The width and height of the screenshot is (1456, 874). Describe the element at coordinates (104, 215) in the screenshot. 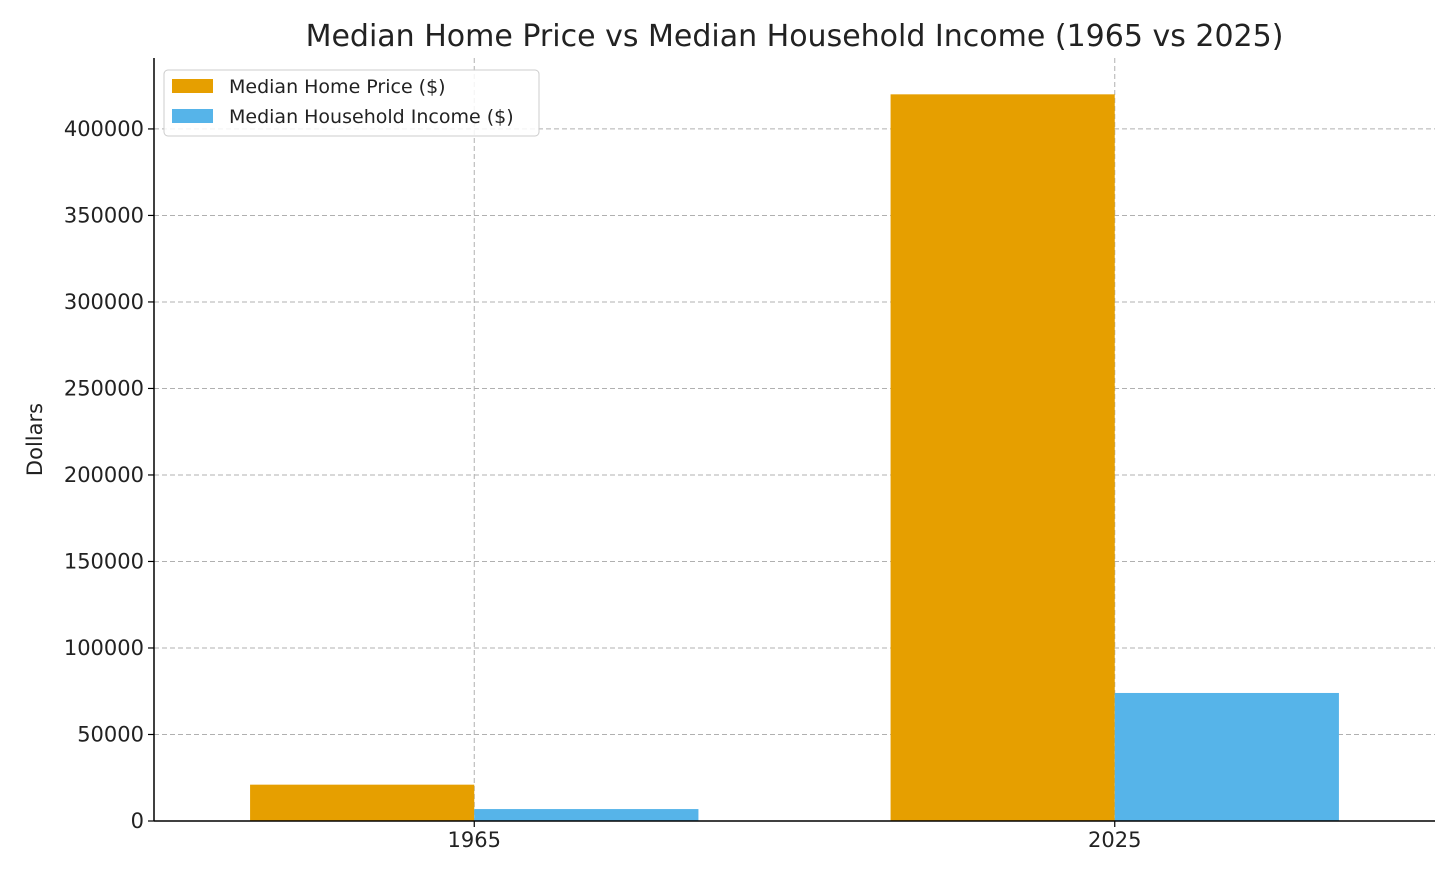

I see `y-tick-label: 350000` at that location.